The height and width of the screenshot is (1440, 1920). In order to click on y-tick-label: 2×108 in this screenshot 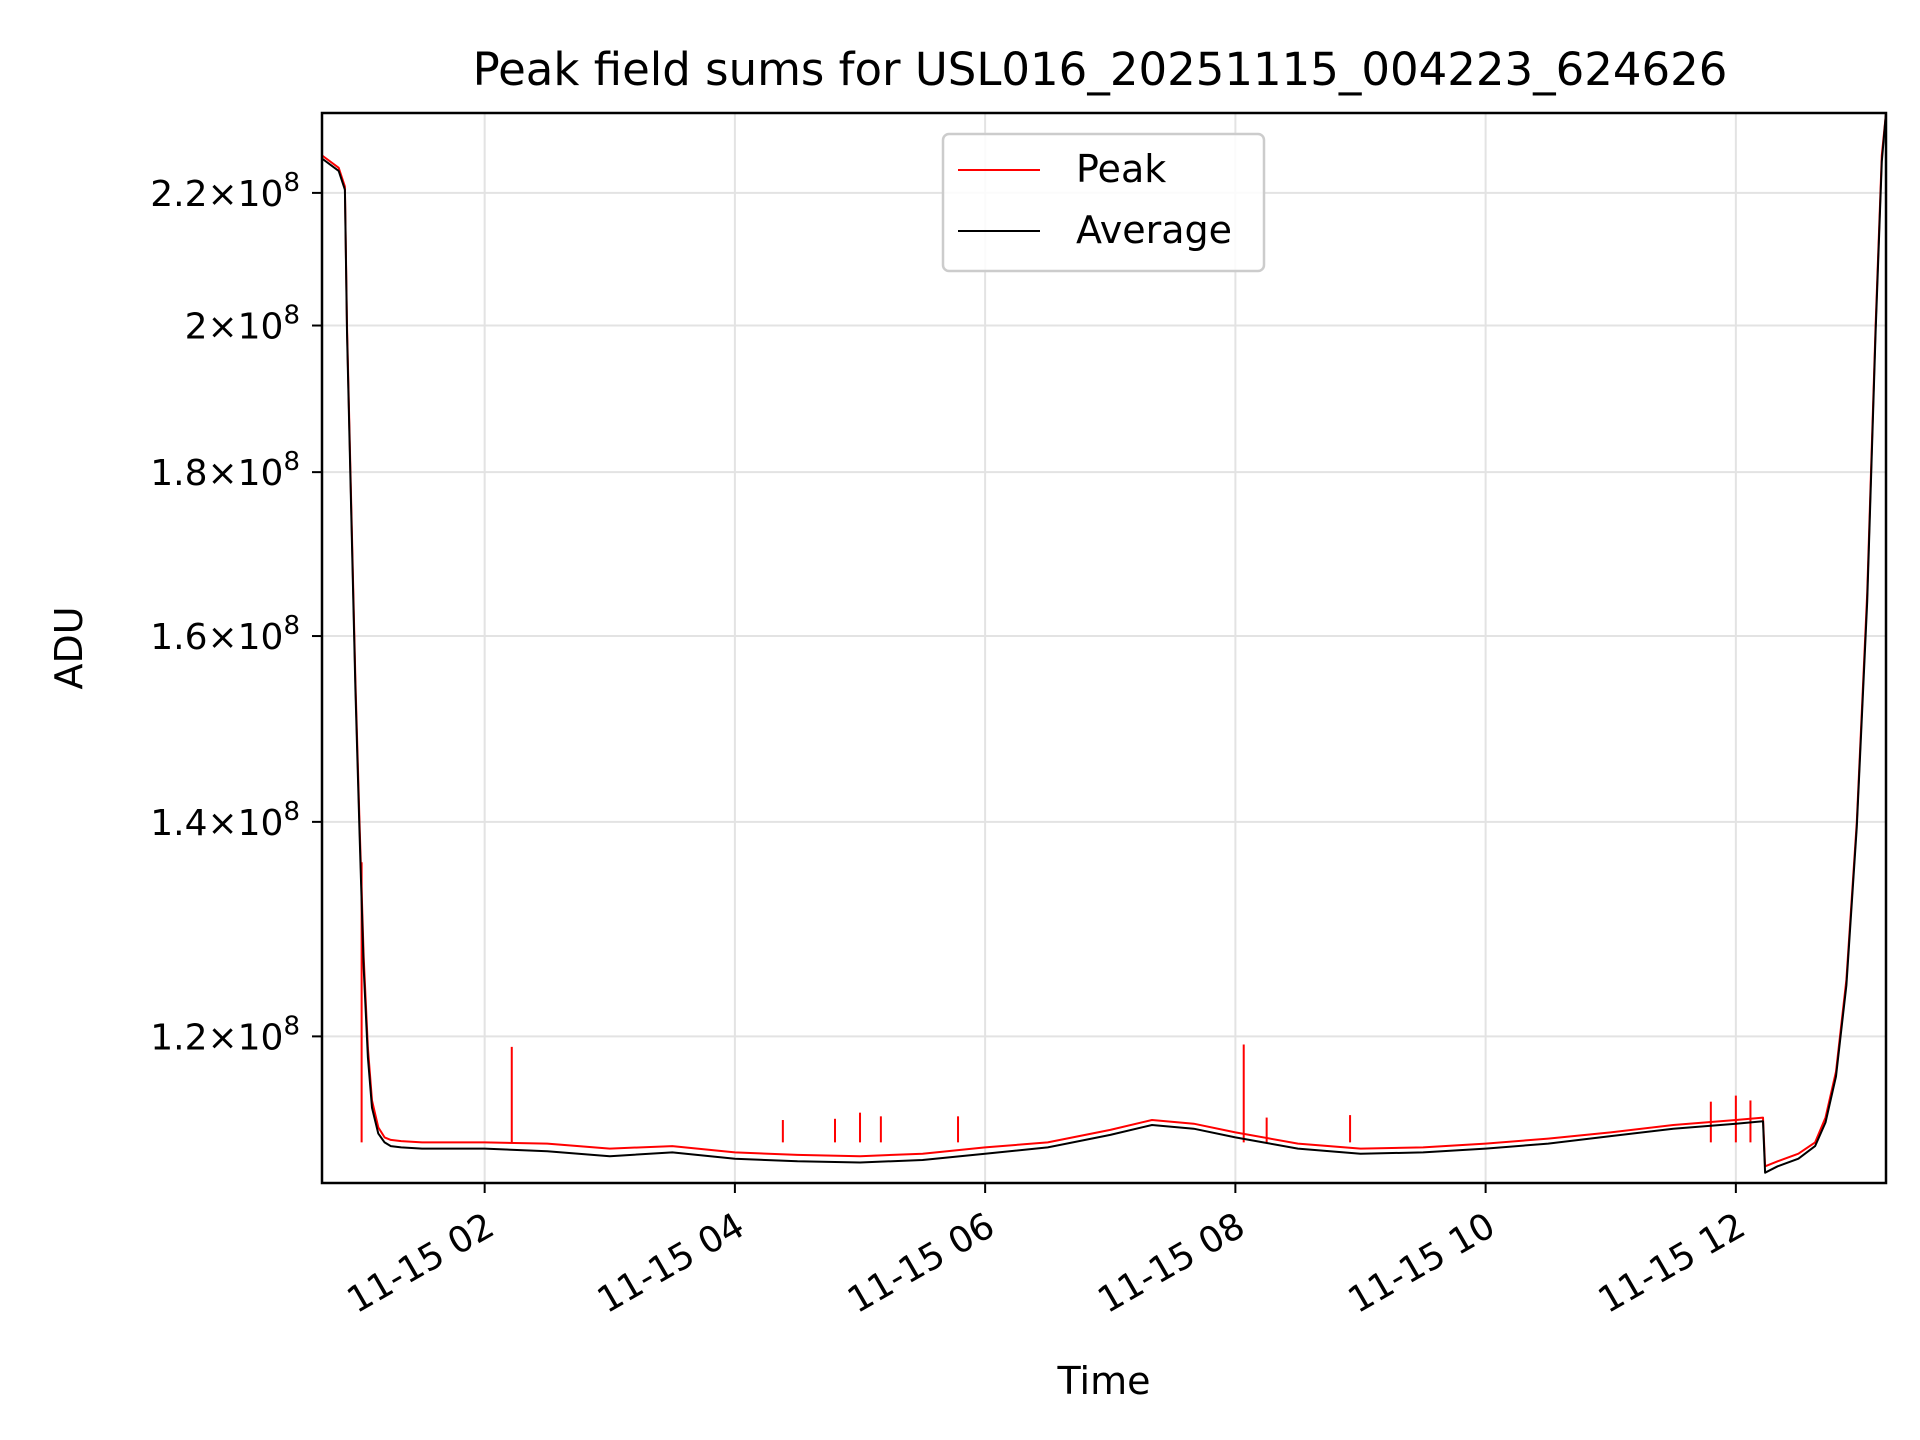, I will do `click(242, 324)`.